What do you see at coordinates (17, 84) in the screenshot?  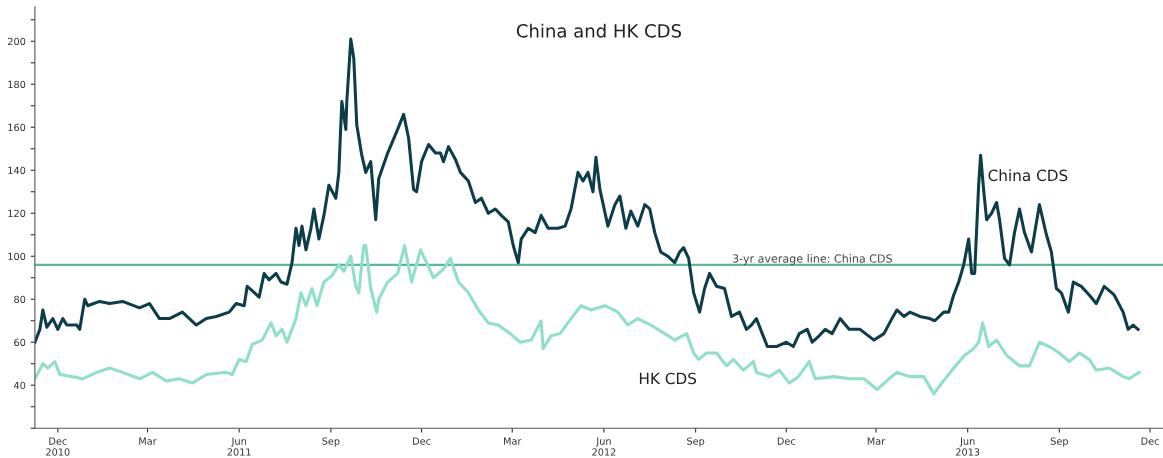 I see `y-tick-label: 180` at bounding box center [17, 84].